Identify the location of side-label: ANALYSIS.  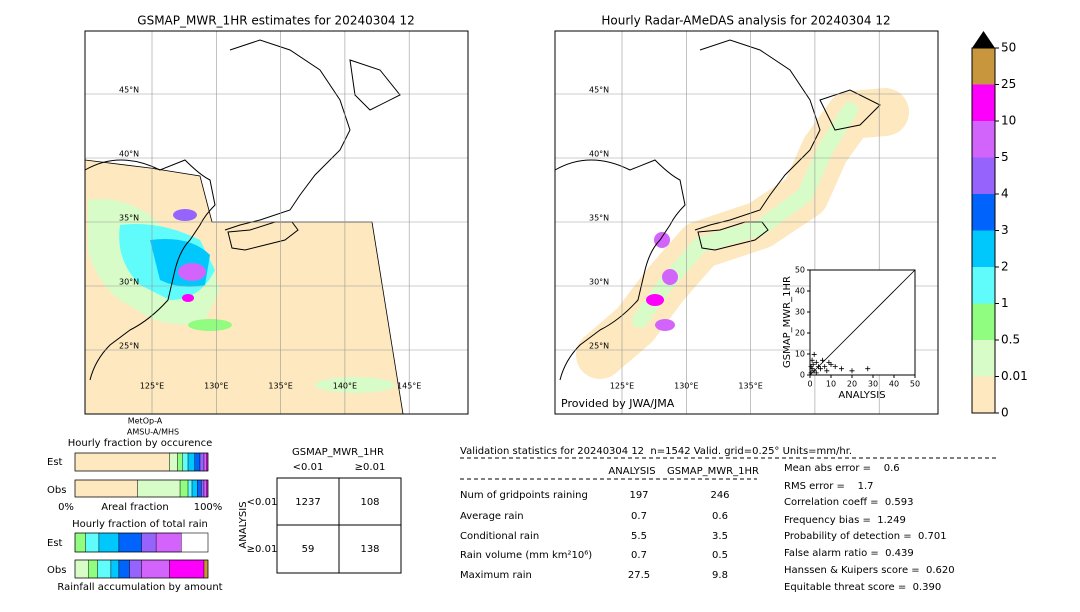
(243, 524).